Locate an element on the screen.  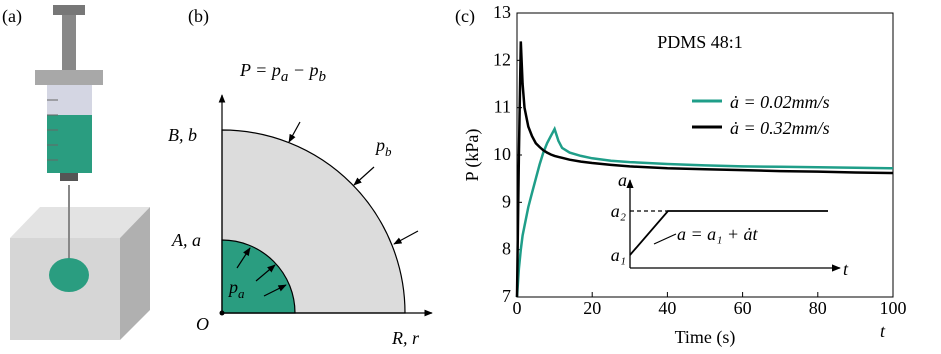
panel-label: (b) is located at coordinates (198, 16).